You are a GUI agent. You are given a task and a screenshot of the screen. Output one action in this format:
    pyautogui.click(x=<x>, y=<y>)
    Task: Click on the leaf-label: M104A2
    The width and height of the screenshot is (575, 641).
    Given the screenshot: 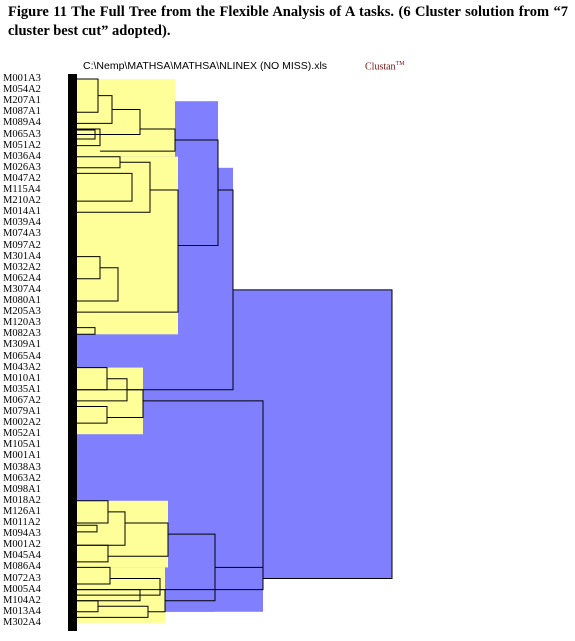 What is the action you would take?
    pyautogui.click(x=22, y=600)
    